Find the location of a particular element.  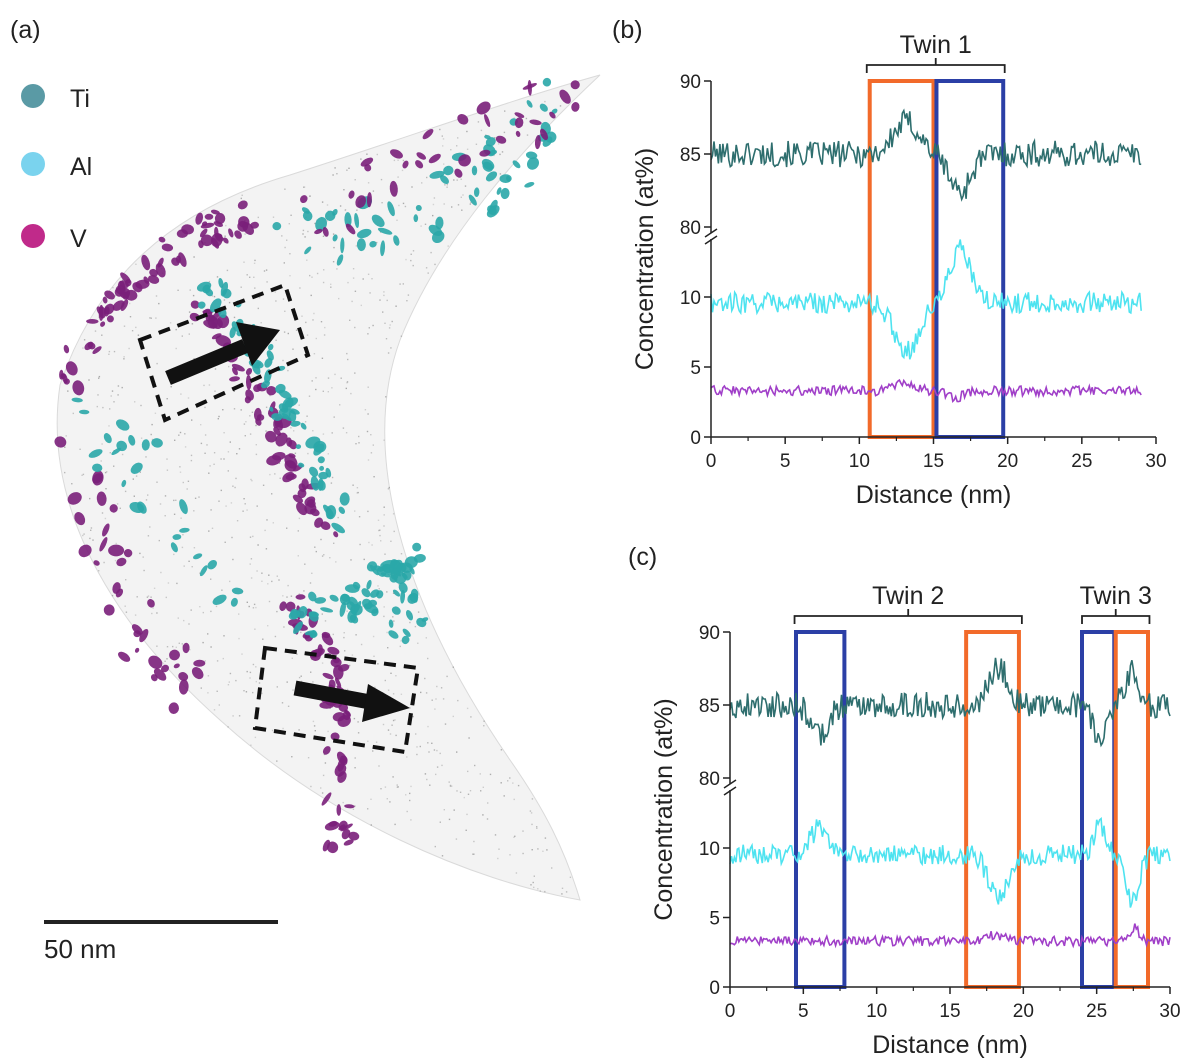

twin-label-1: Twin 2 is located at coordinates (908, 596).